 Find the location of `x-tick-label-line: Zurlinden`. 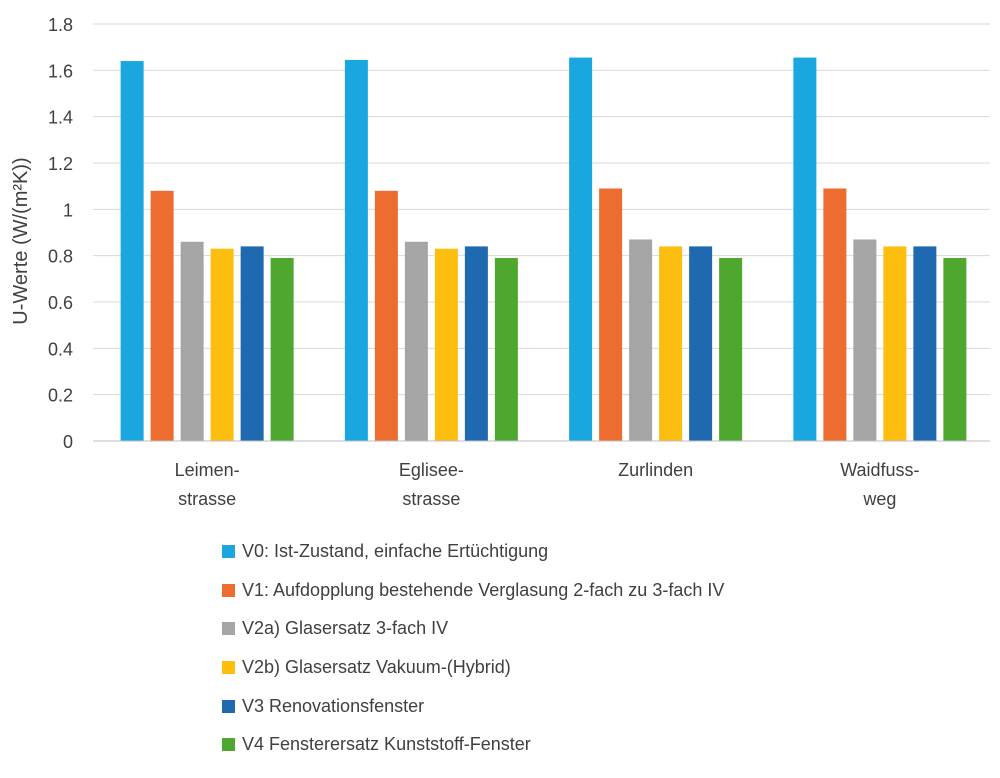

x-tick-label-line: Zurlinden is located at coordinates (655, 470).